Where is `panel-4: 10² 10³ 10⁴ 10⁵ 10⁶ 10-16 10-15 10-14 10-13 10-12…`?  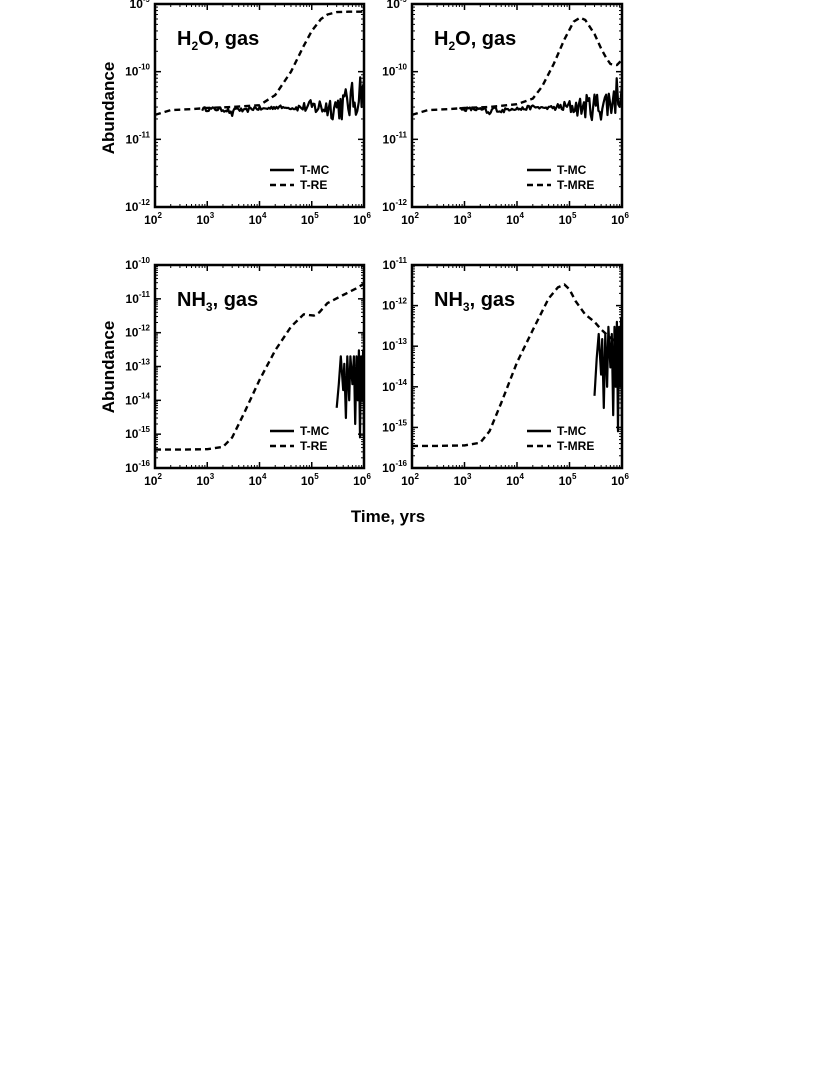 panel-4: 10² 10³ 10⁴ 10⁵ 10⁶ 10-16 10-15 10-14 10-13 10-12… is located at coordinates (505, 372).